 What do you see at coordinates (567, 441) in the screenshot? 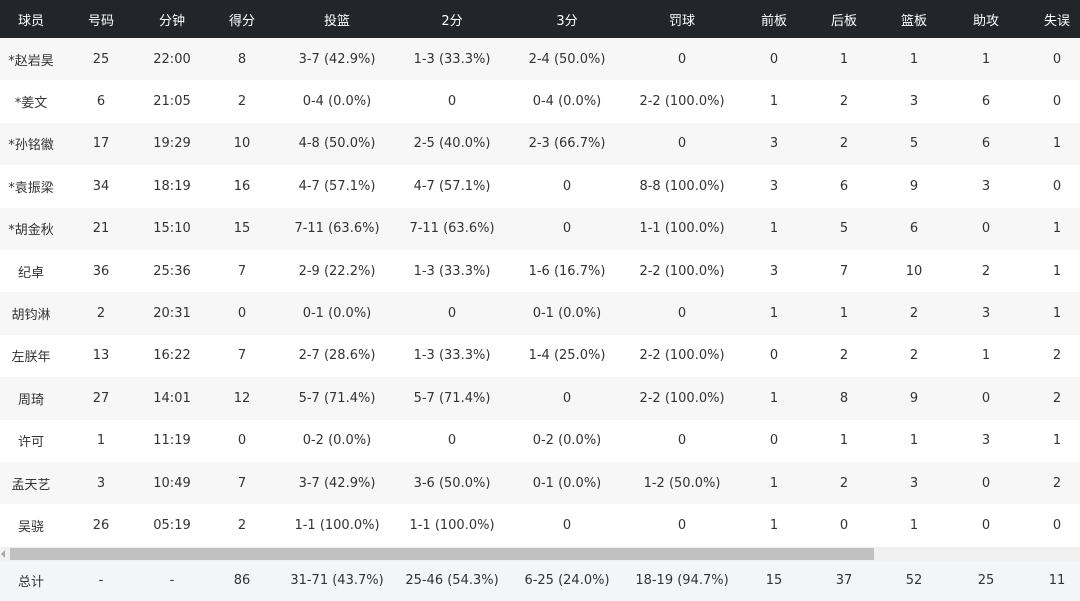
I see `stat-cell: 0-2 (0.0%)` at bounding box center [567, 441].